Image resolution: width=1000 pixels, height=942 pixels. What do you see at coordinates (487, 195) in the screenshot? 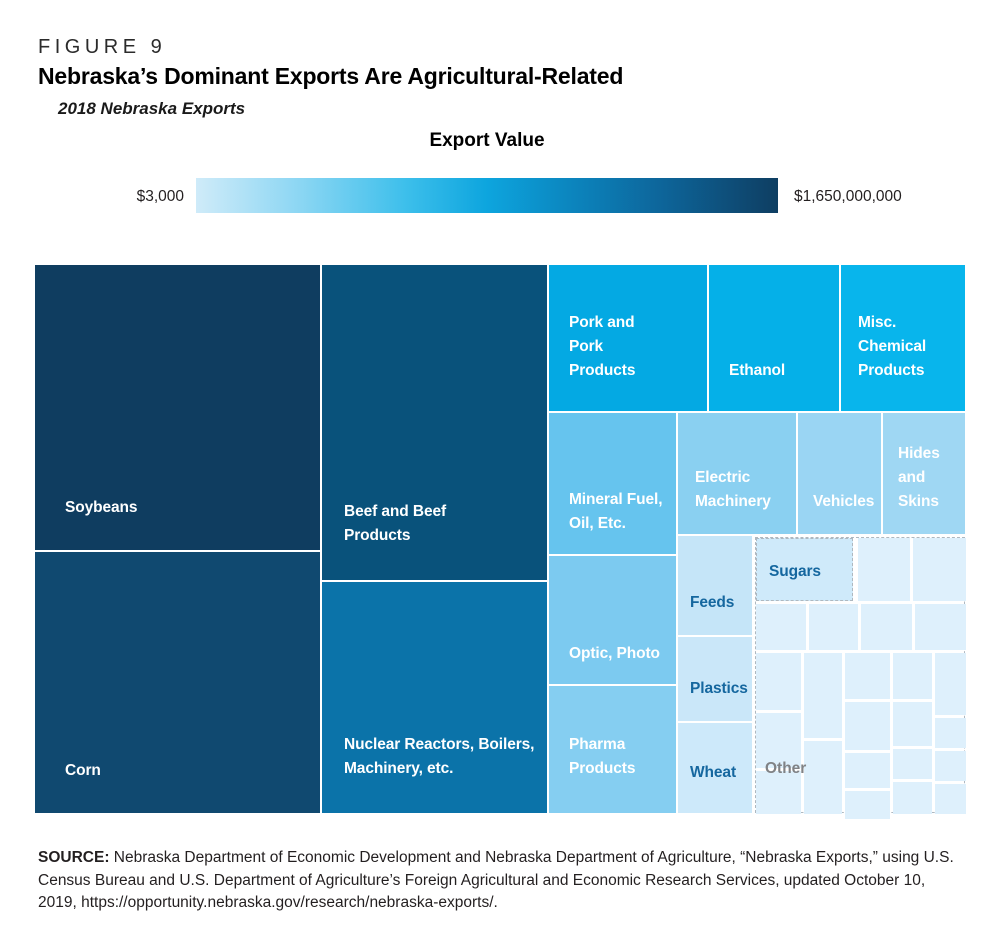
I see `legend-gradient-bar` at bounding box center [487, 195].